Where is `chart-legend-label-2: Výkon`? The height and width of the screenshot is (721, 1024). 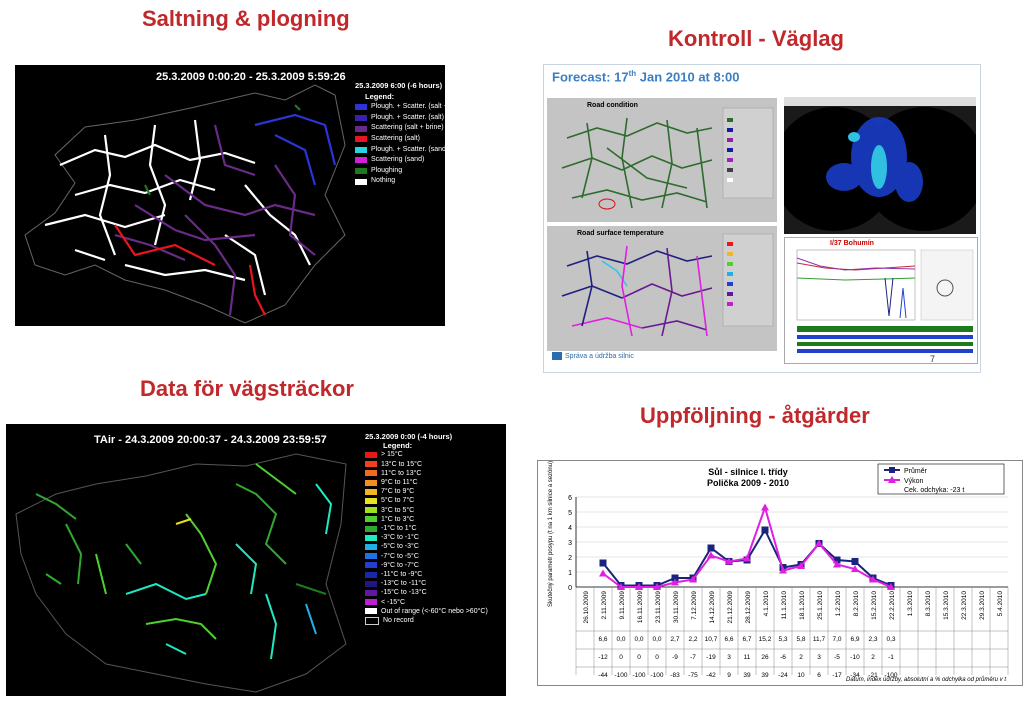 chart-legend-label-2: Výkon is located at coordinates (914, 481).